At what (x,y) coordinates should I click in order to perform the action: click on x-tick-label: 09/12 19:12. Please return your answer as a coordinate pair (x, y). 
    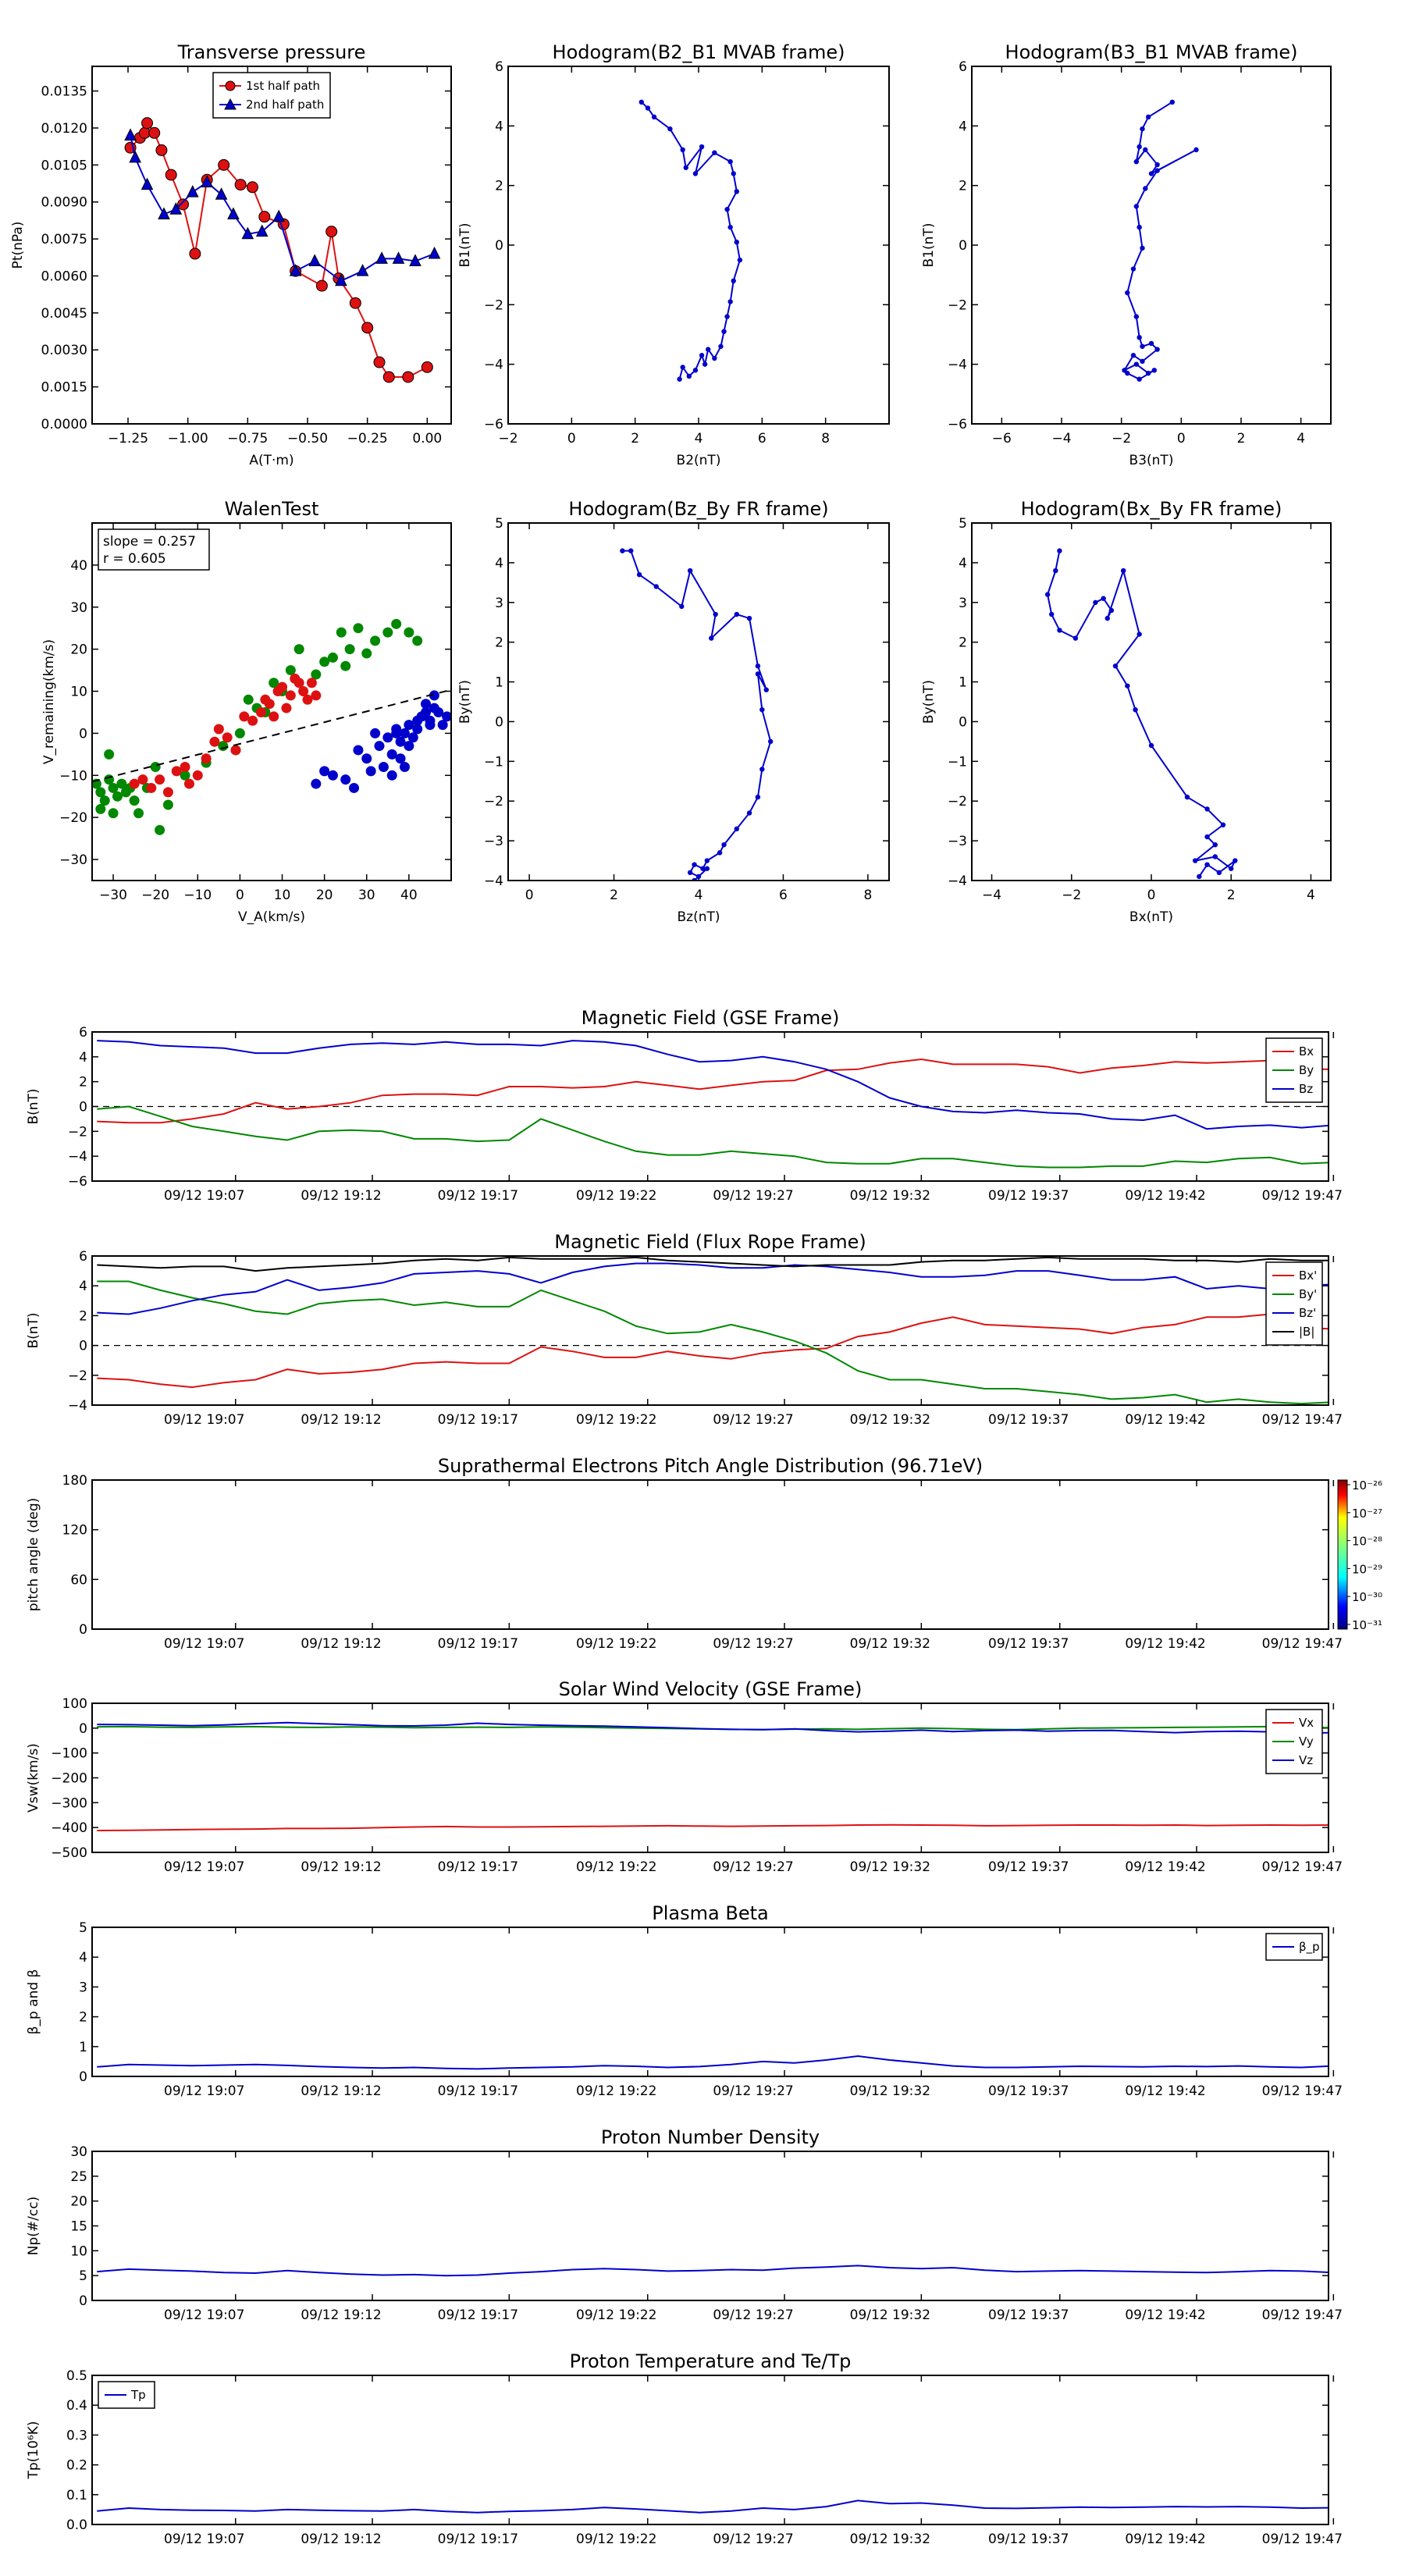
    Looking at the image, I should click on (341, 2091).